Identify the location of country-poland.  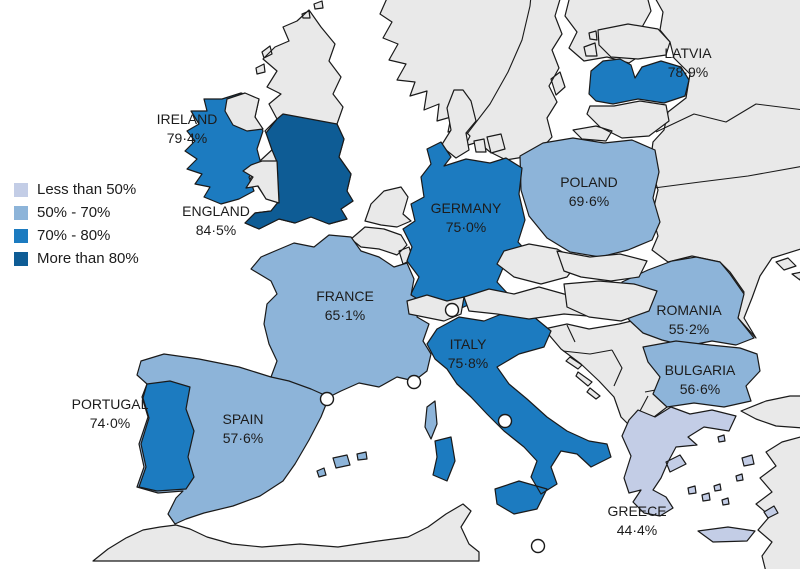
(590, 197).